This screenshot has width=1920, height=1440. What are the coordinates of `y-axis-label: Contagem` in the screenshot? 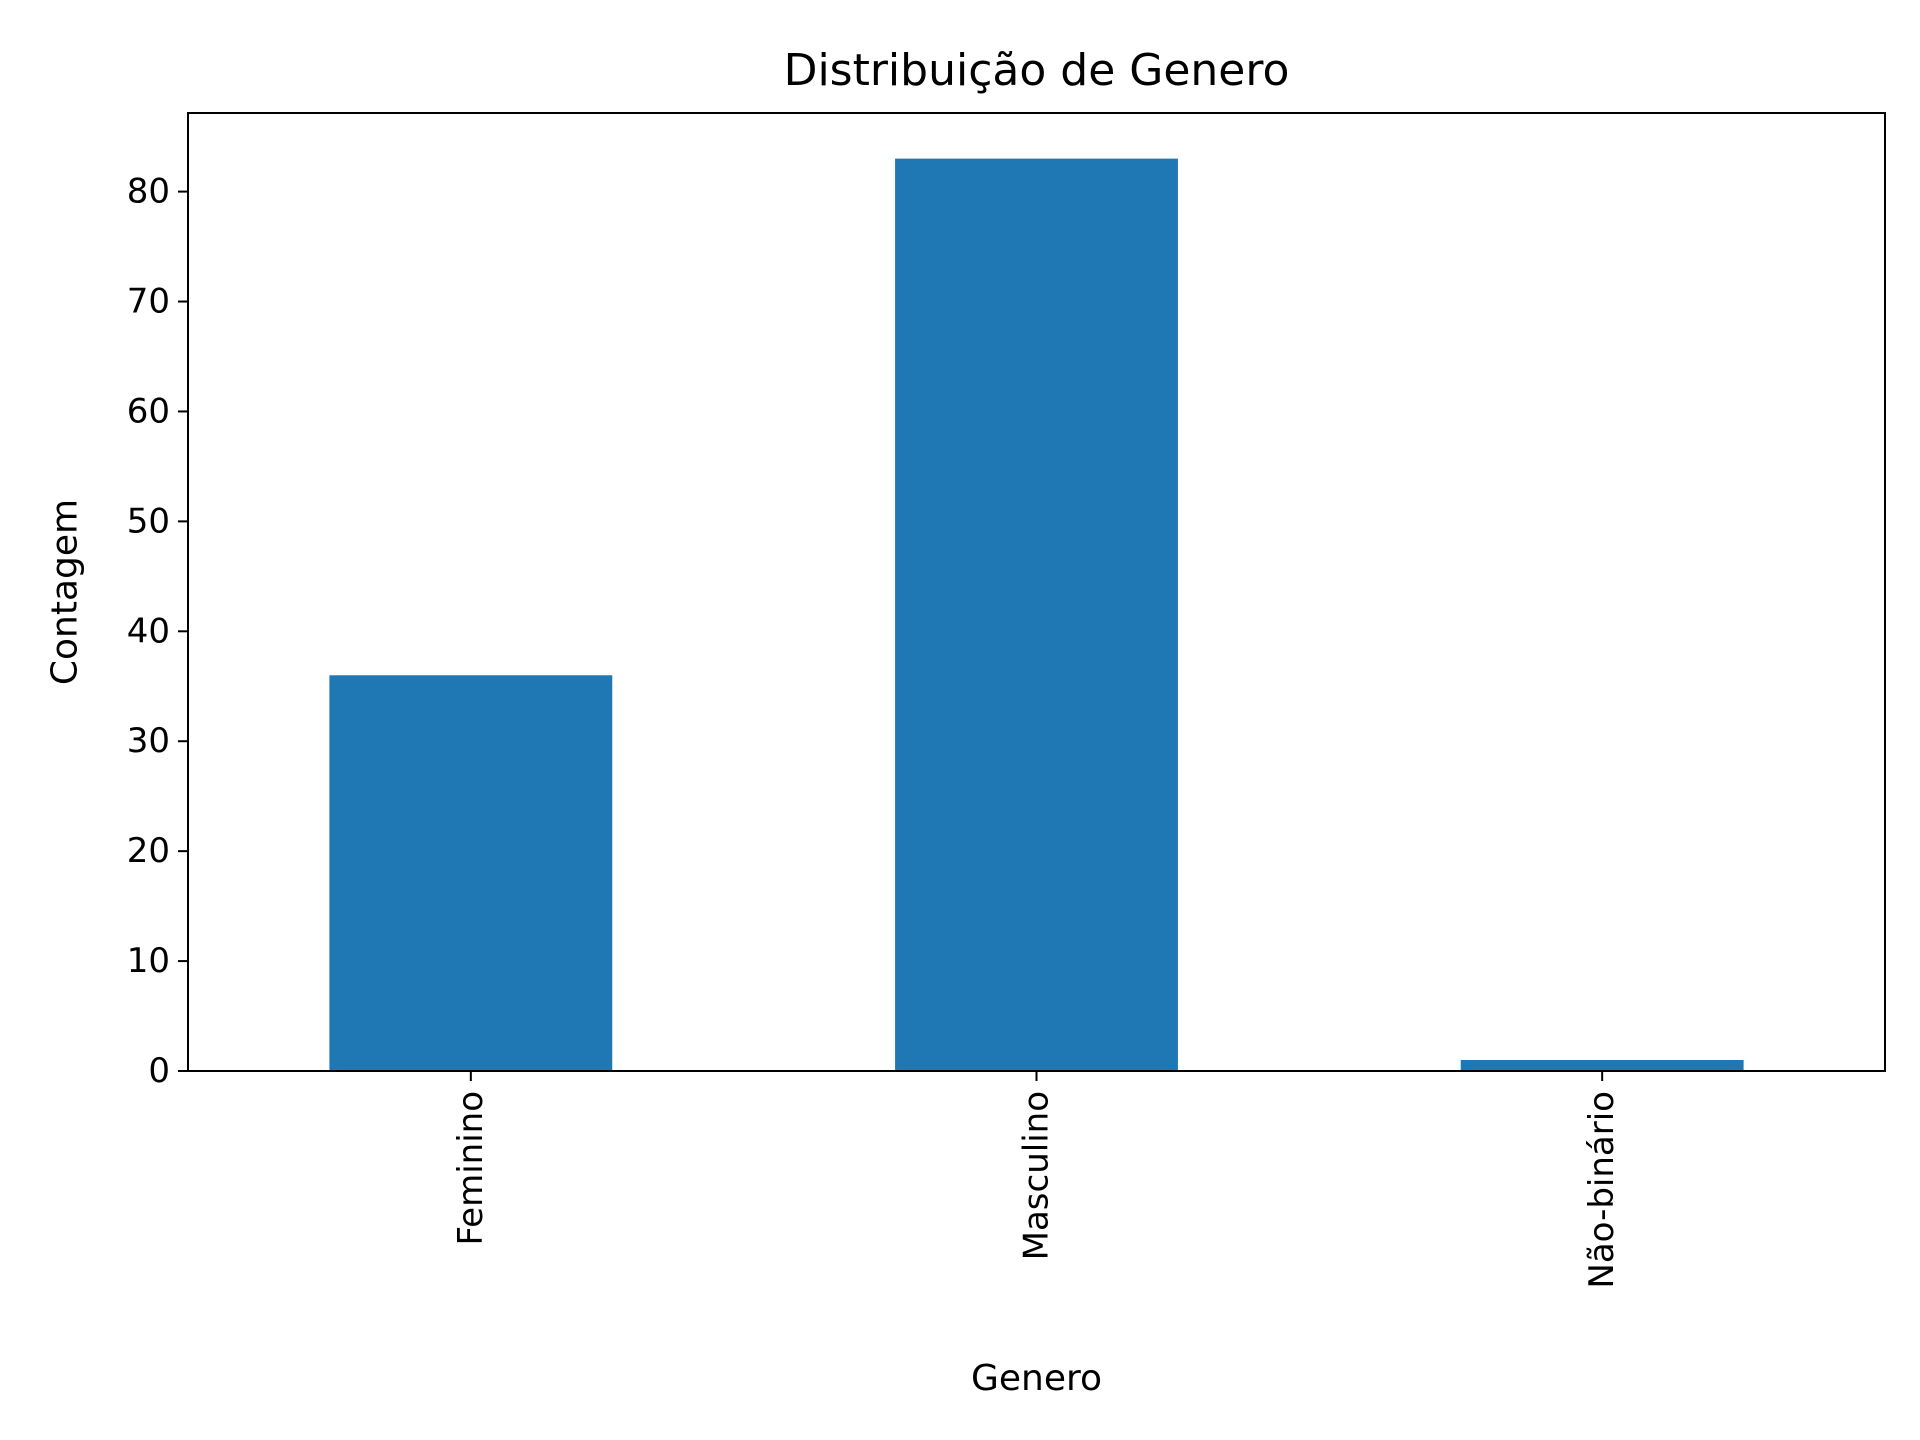 It's located at (65, 592).